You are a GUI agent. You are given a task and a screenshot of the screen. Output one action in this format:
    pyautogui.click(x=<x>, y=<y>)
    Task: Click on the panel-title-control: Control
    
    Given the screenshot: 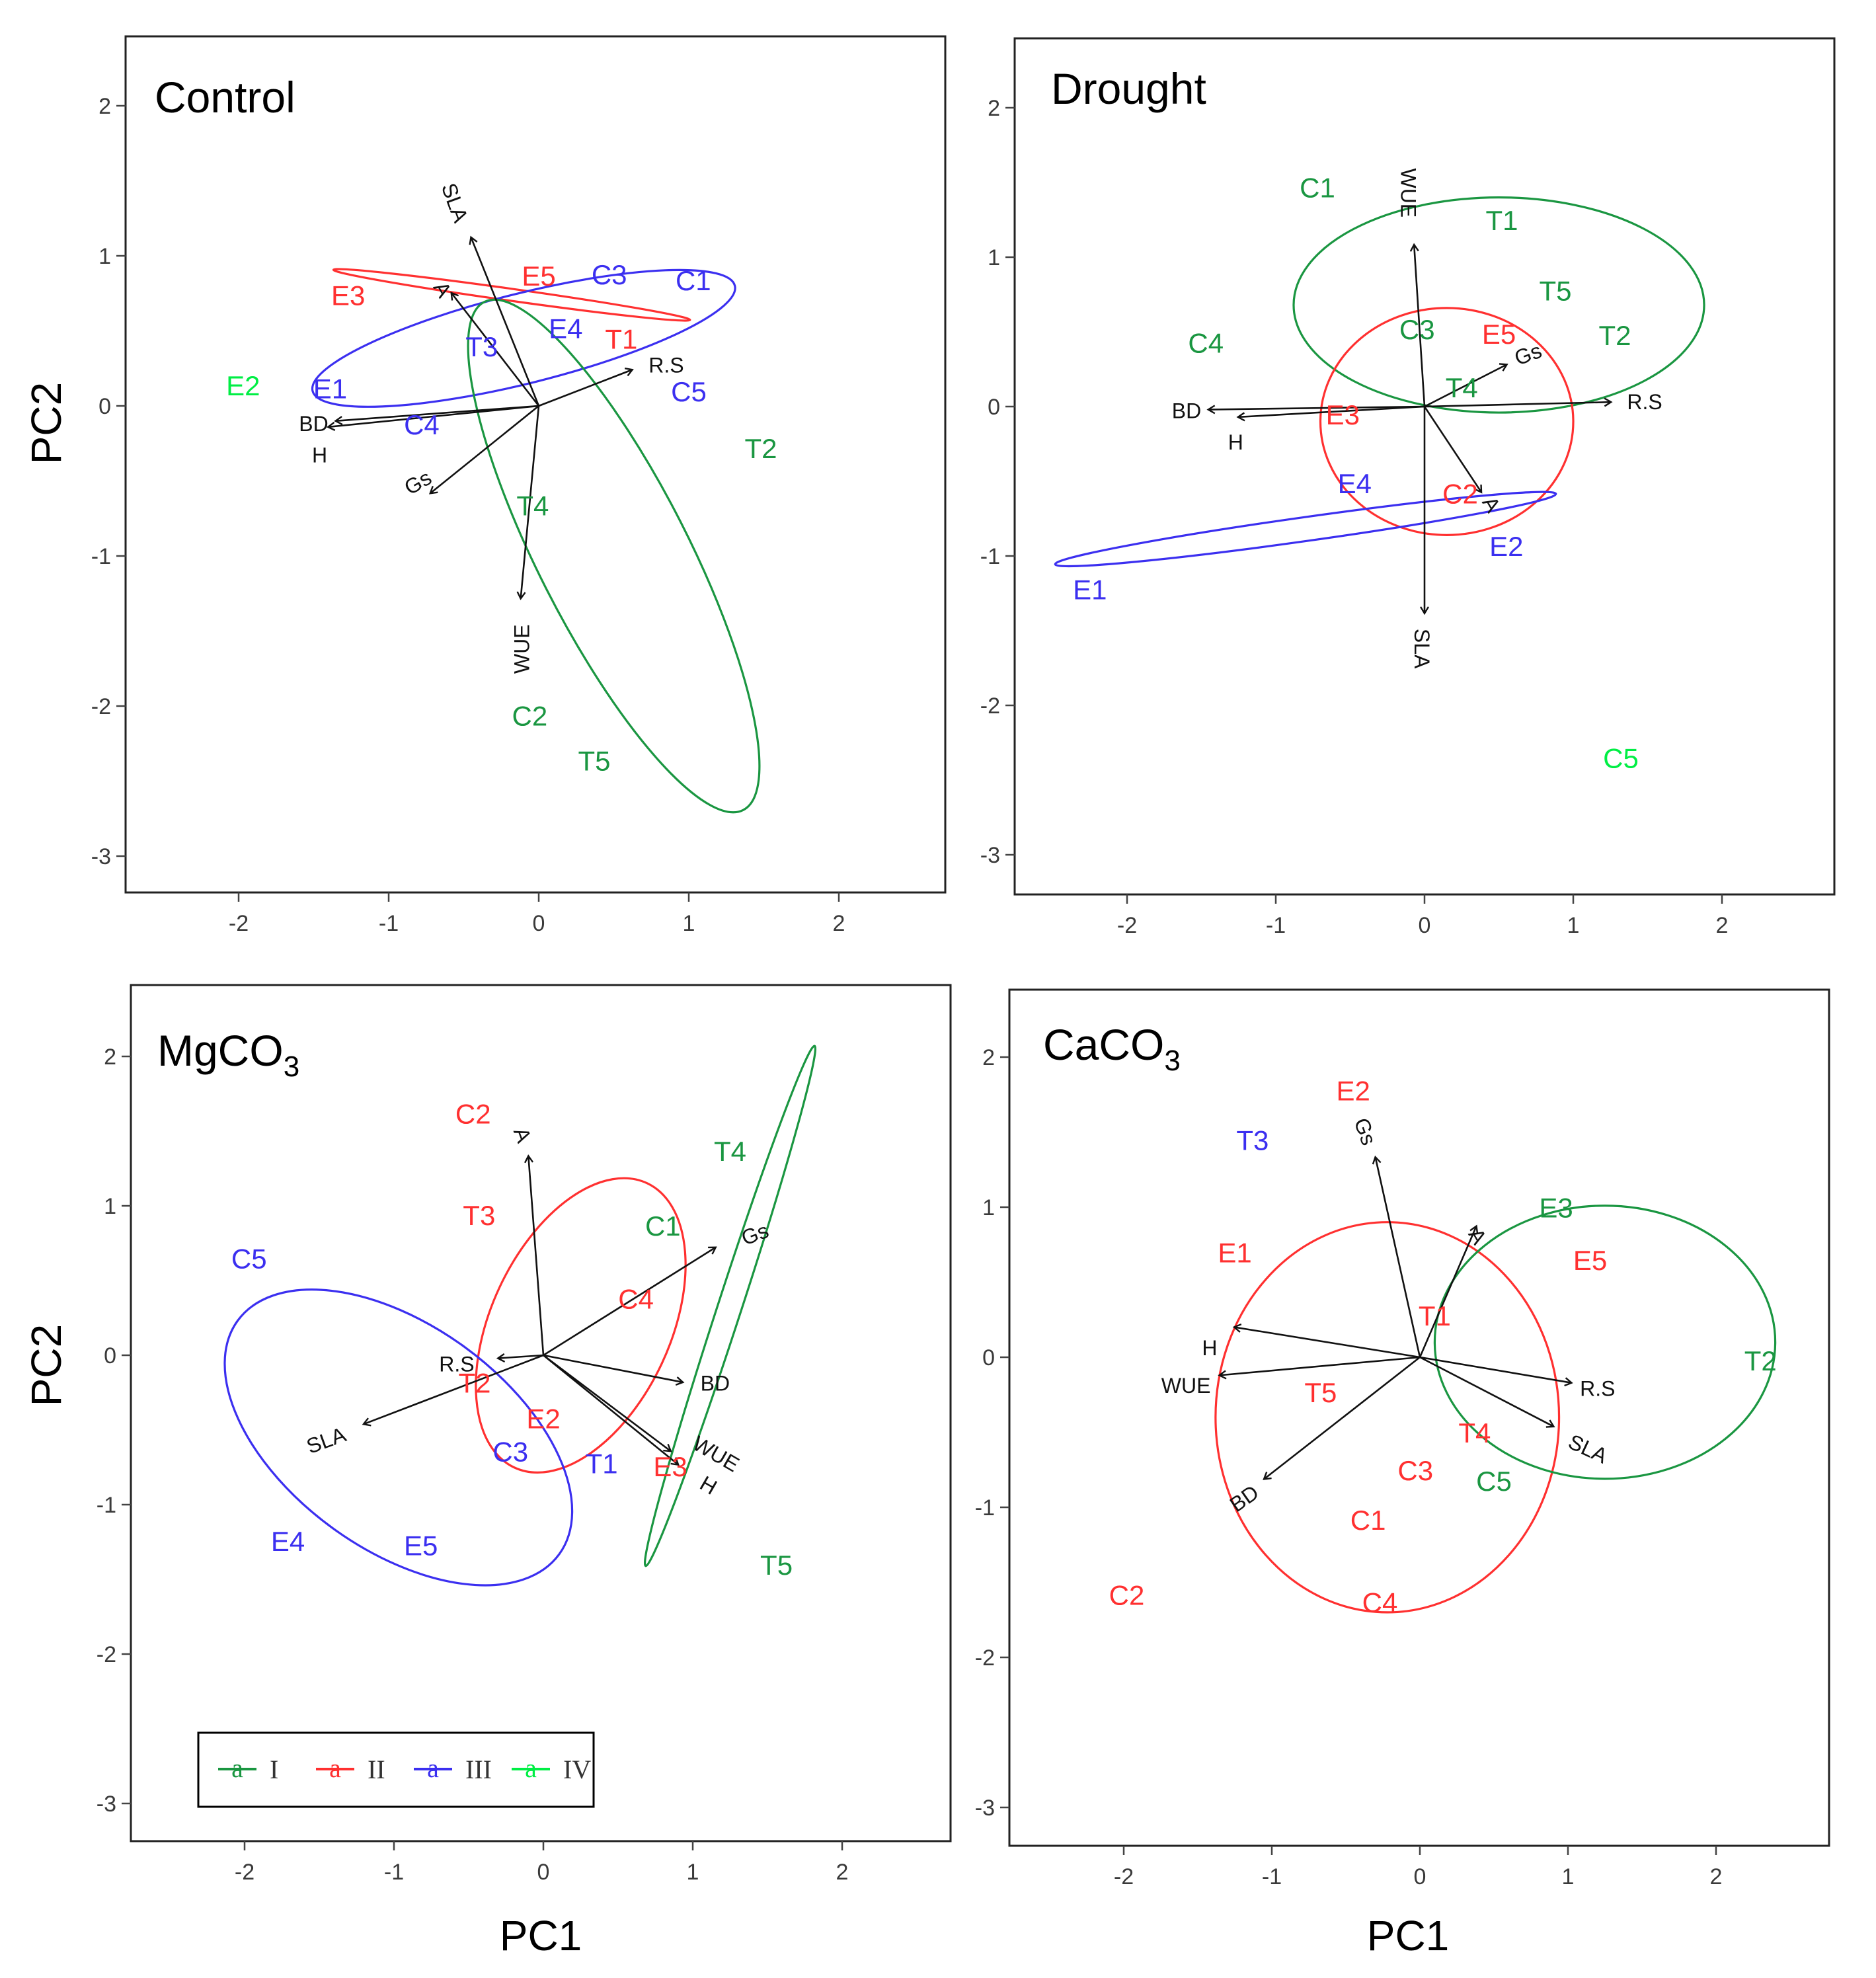 What is the action you would take?
    pyautogui.click(x=225, y=97)
    